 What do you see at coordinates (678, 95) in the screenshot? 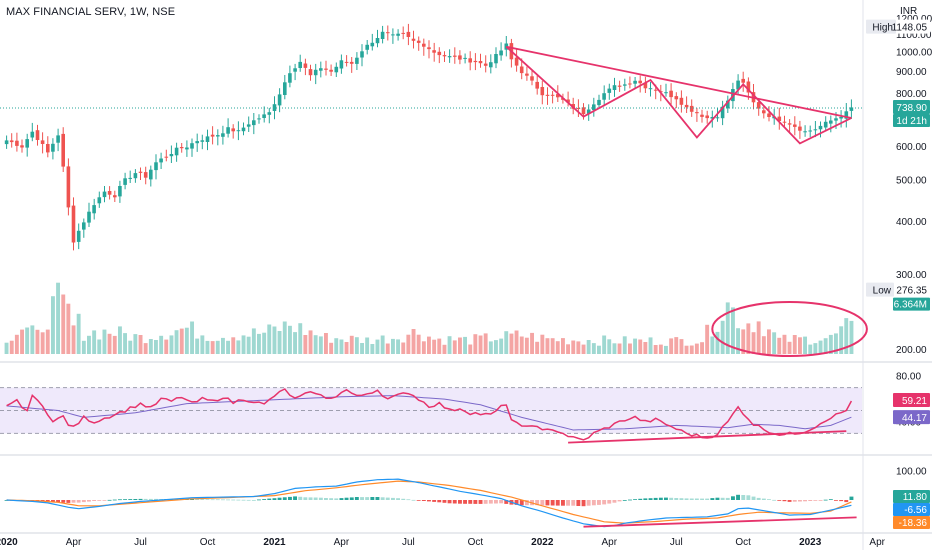
I see `pattern-lines` at bounding box center [678, 95].